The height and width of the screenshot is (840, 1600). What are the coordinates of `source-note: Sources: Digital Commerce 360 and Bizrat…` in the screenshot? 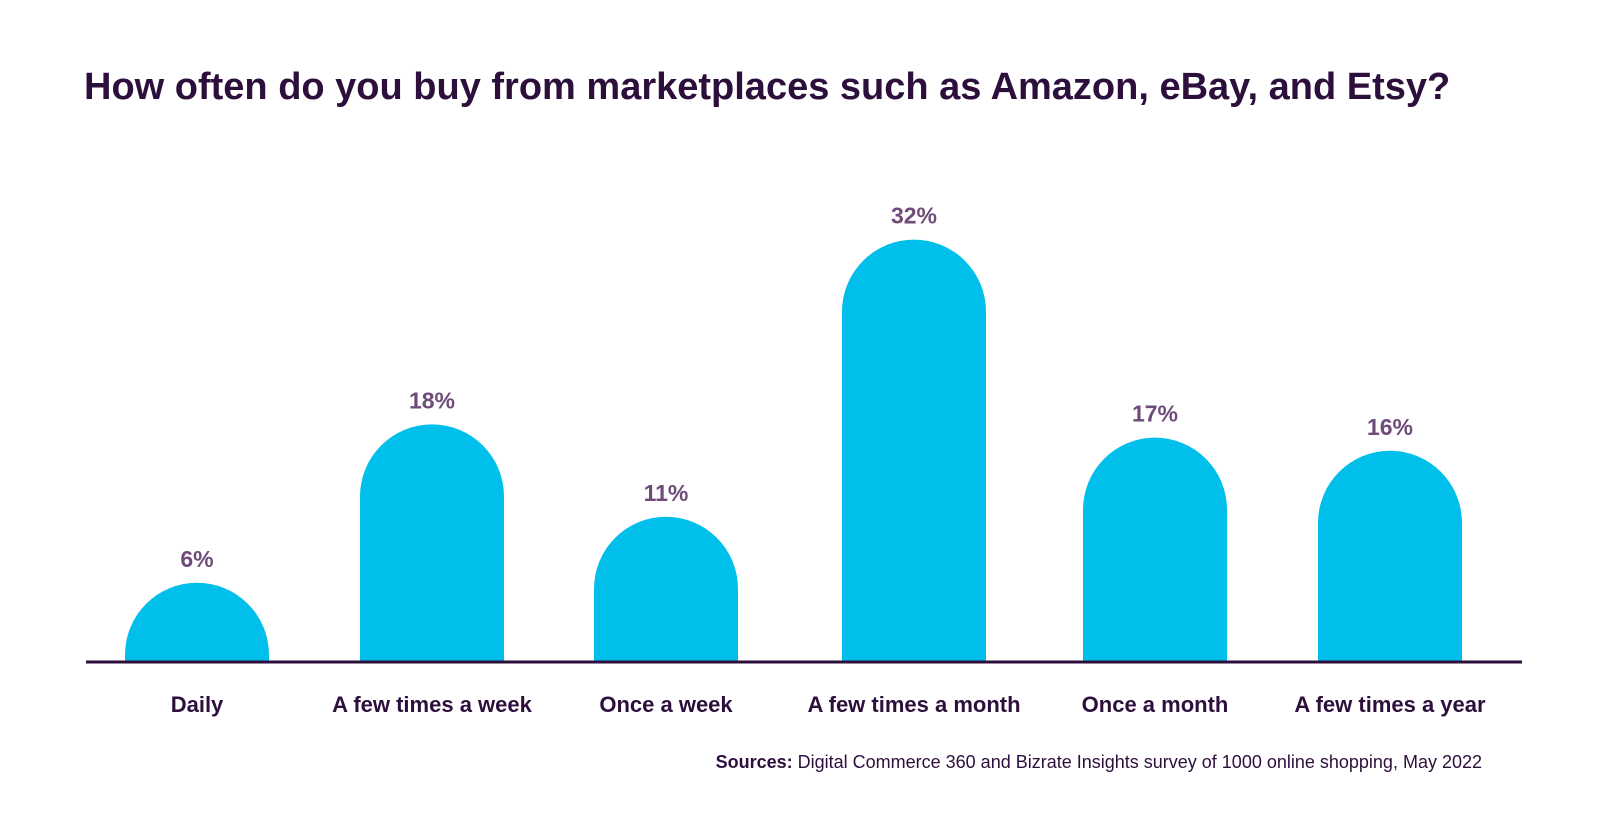 It's located at (1099, 762).